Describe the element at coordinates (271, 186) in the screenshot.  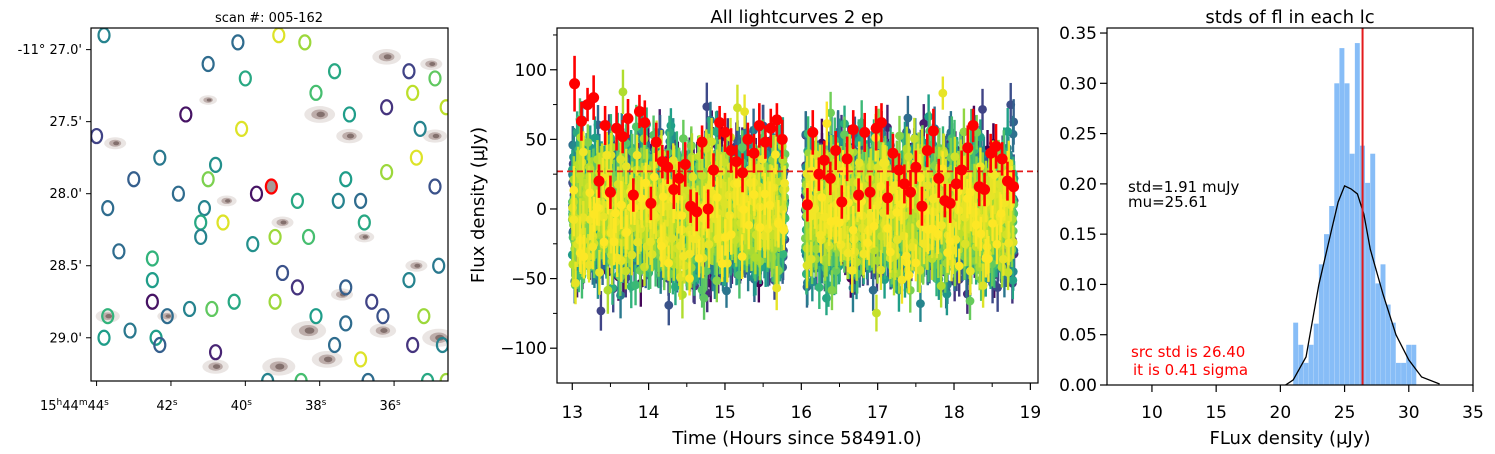
I see `target-source` at that location.